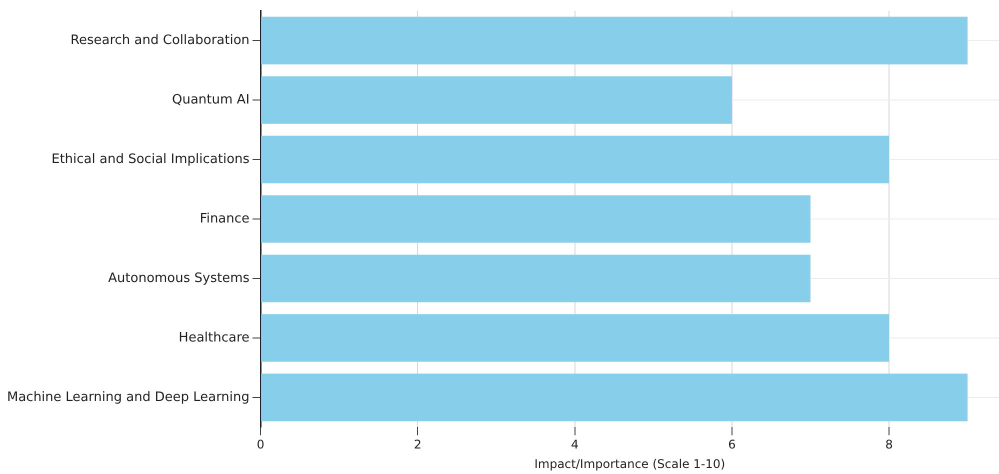 This screenshot has height=474, width=999. I want to click on x-axis-title: Impact/Importance (Scale 1-10), so click(630, 463).